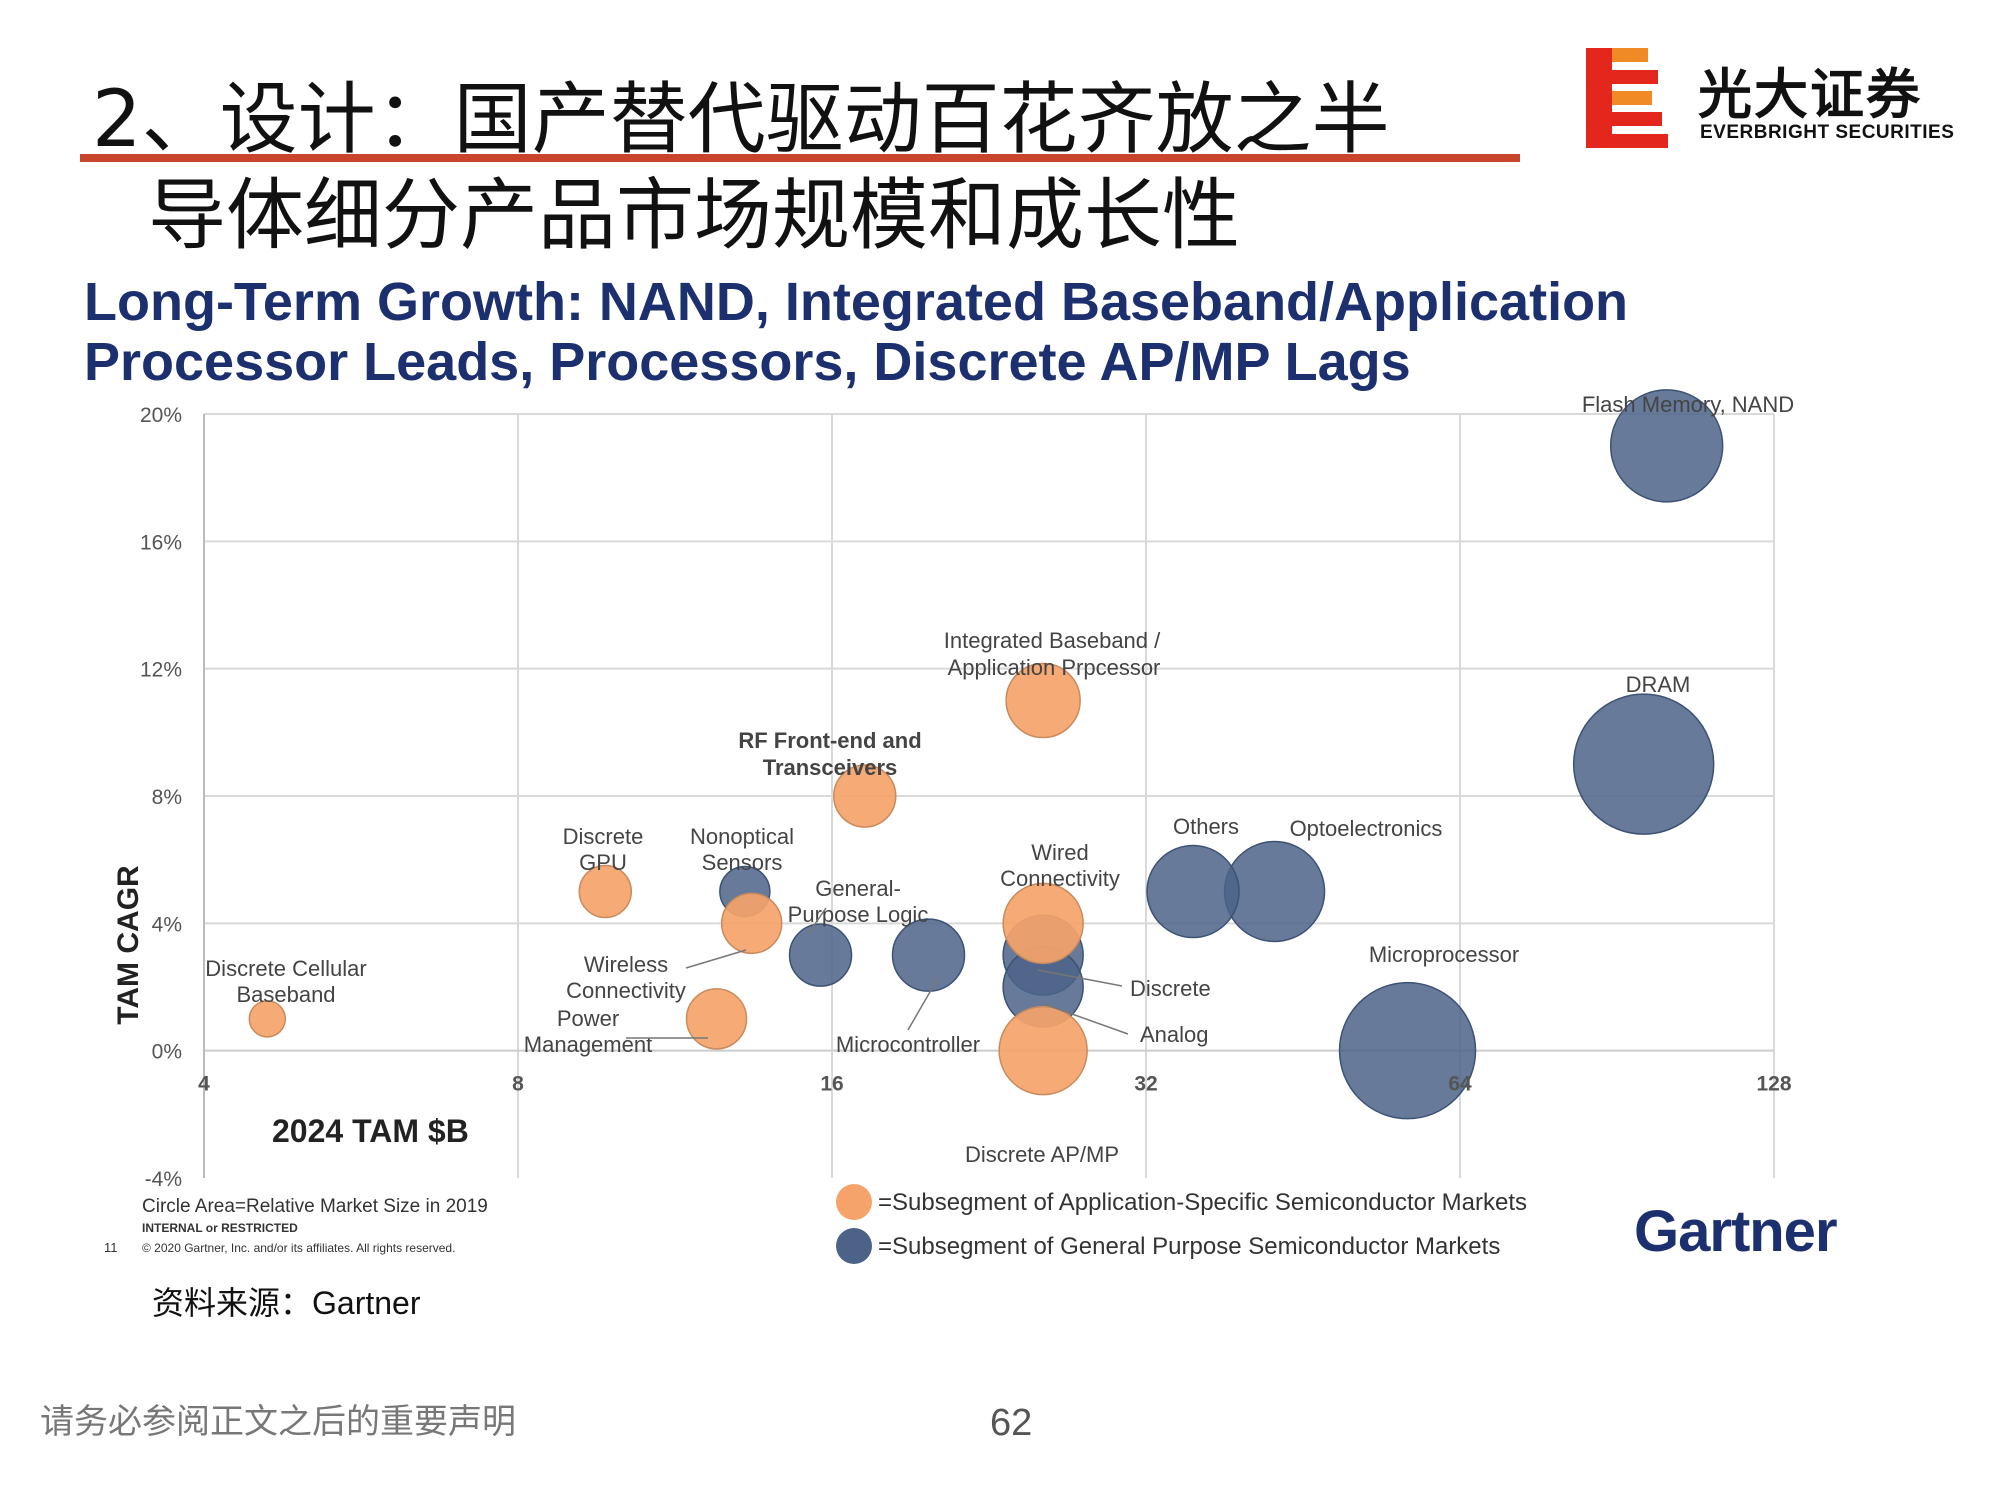 The width and height of the screenshot is (2000, 1500). I want to click on bubble-power-management, so click(716, 1019).